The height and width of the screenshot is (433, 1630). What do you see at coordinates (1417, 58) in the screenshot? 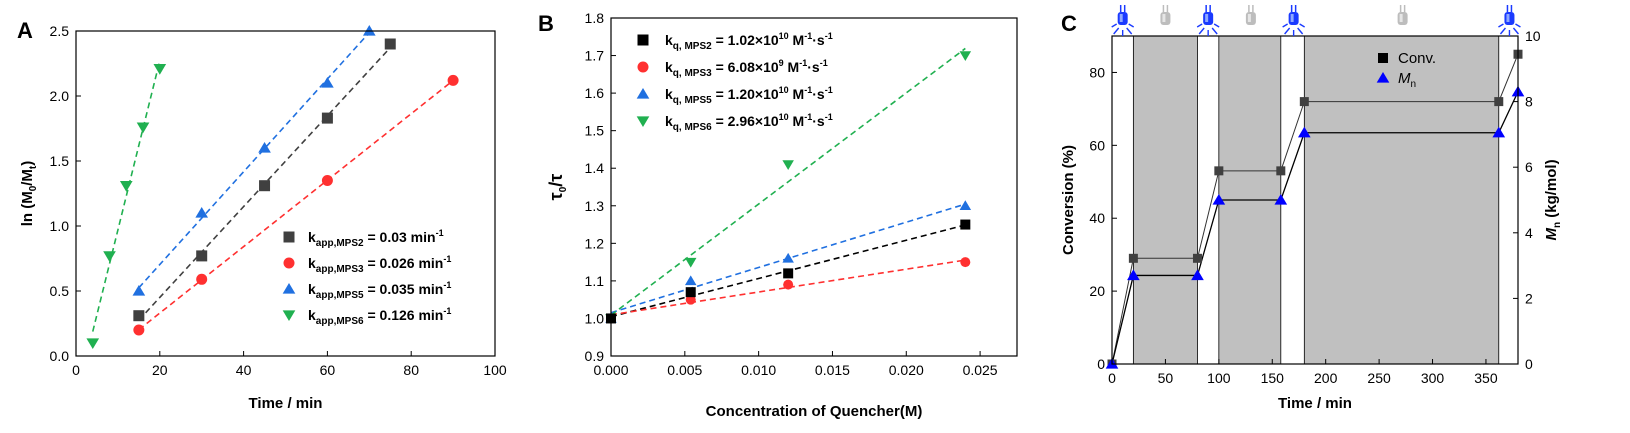
I see `legend-label-conversion: Conv.` at bounding box center [1417, 58].